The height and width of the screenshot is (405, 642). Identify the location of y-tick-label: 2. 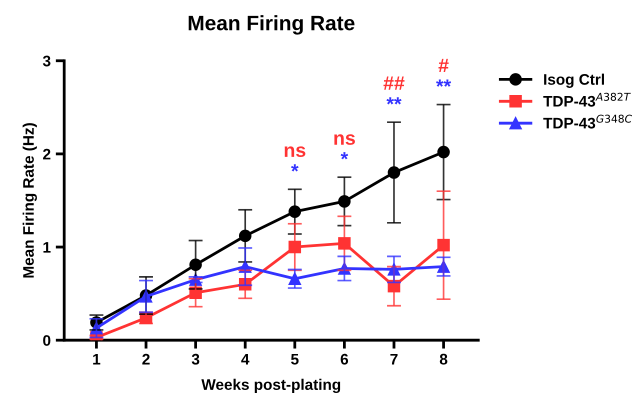
(46, 154).